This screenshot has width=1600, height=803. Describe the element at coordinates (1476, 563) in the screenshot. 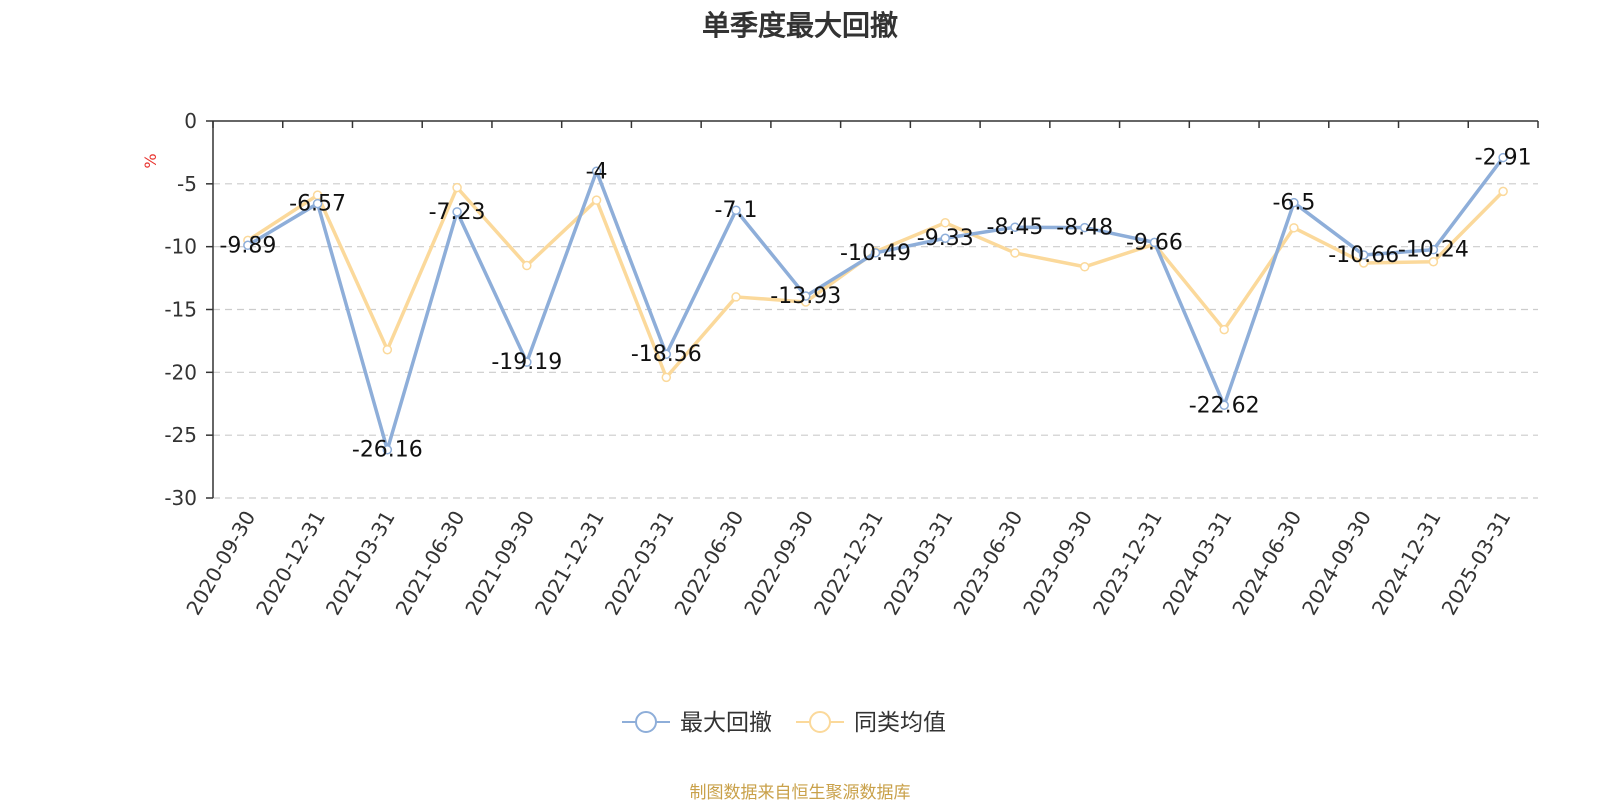

I see `x-tick-label: 2025-03-31` at that location.